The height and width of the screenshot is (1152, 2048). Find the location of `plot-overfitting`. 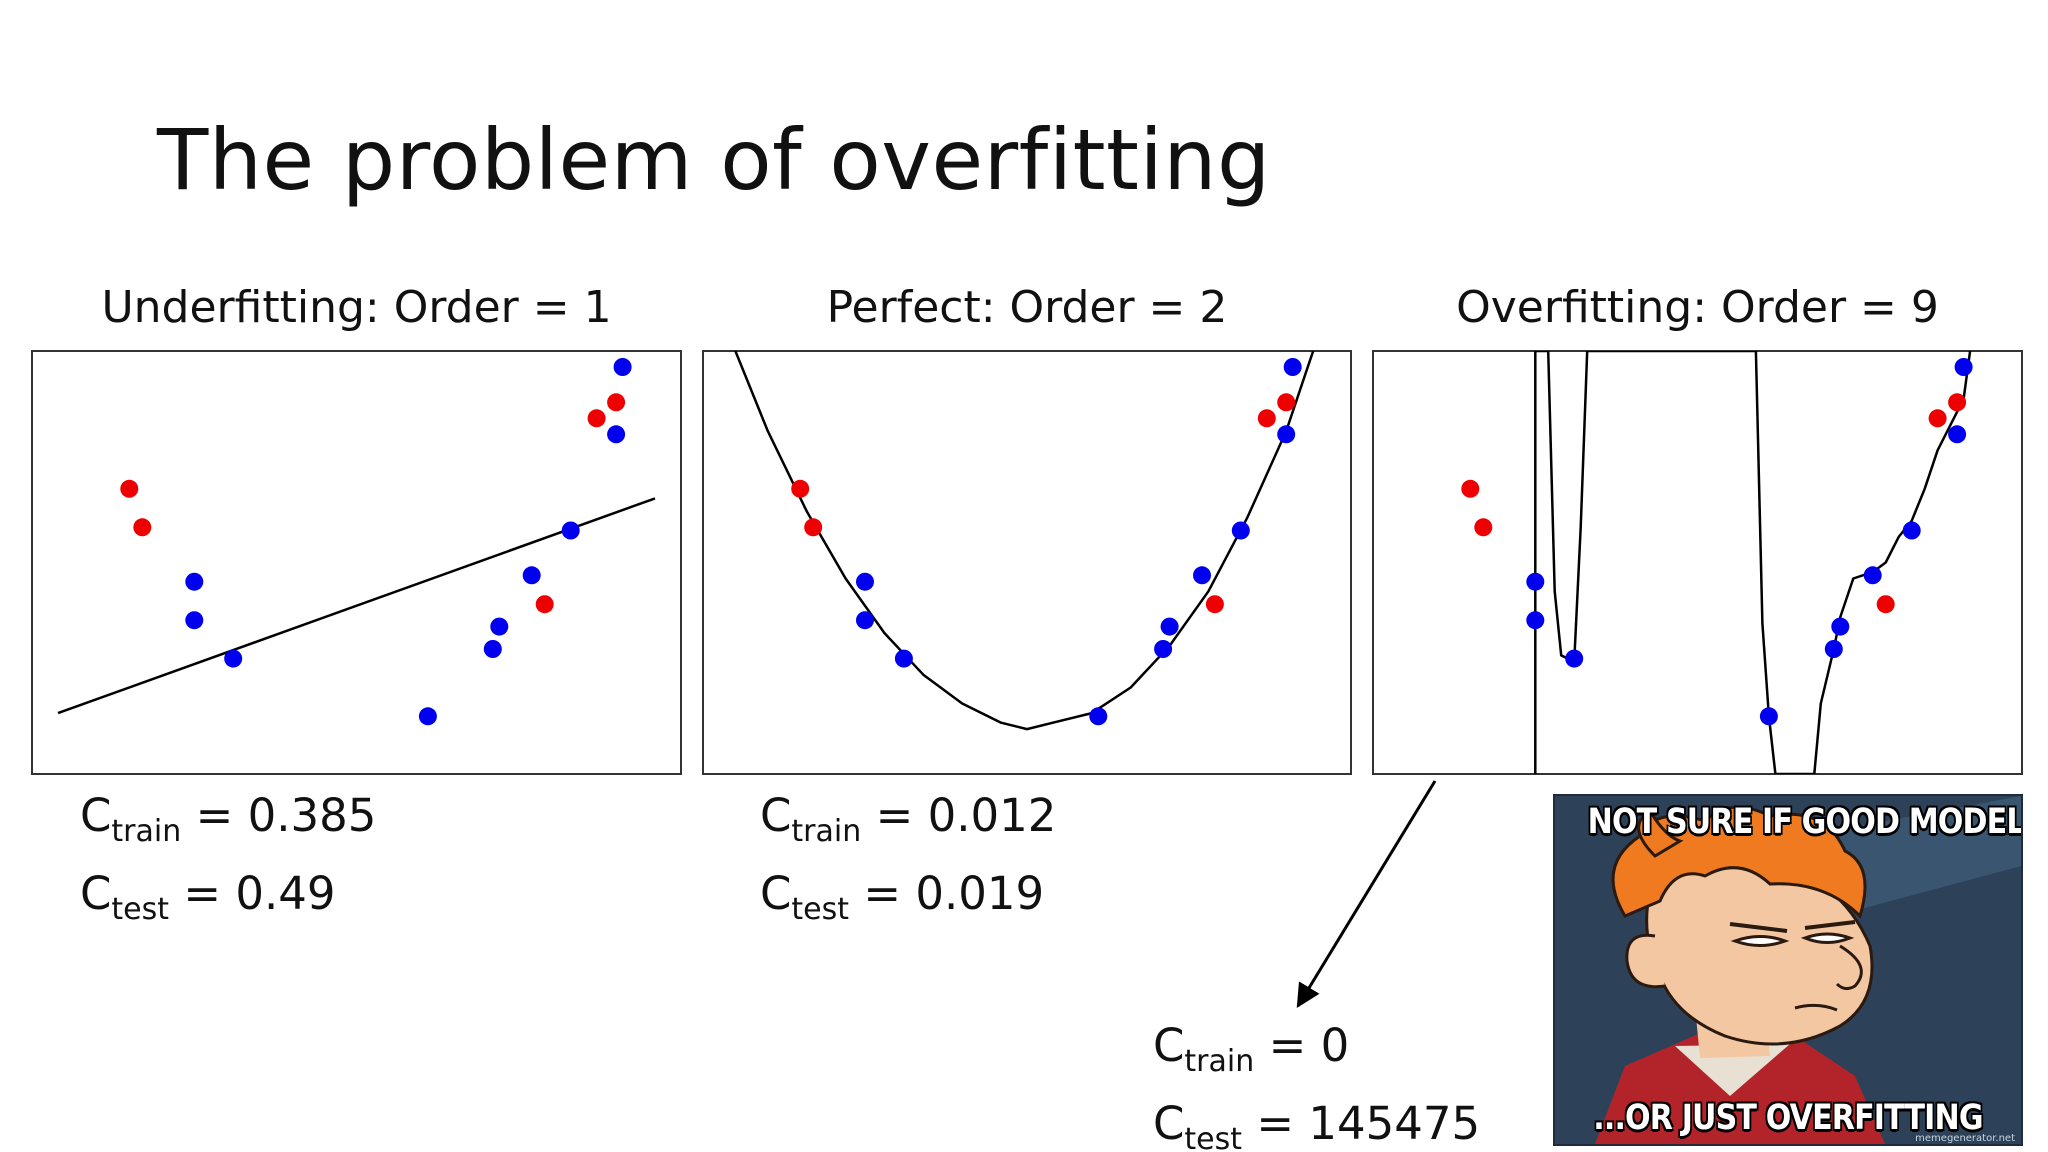

plot-overfitting is located at coordinates (1717, 562).